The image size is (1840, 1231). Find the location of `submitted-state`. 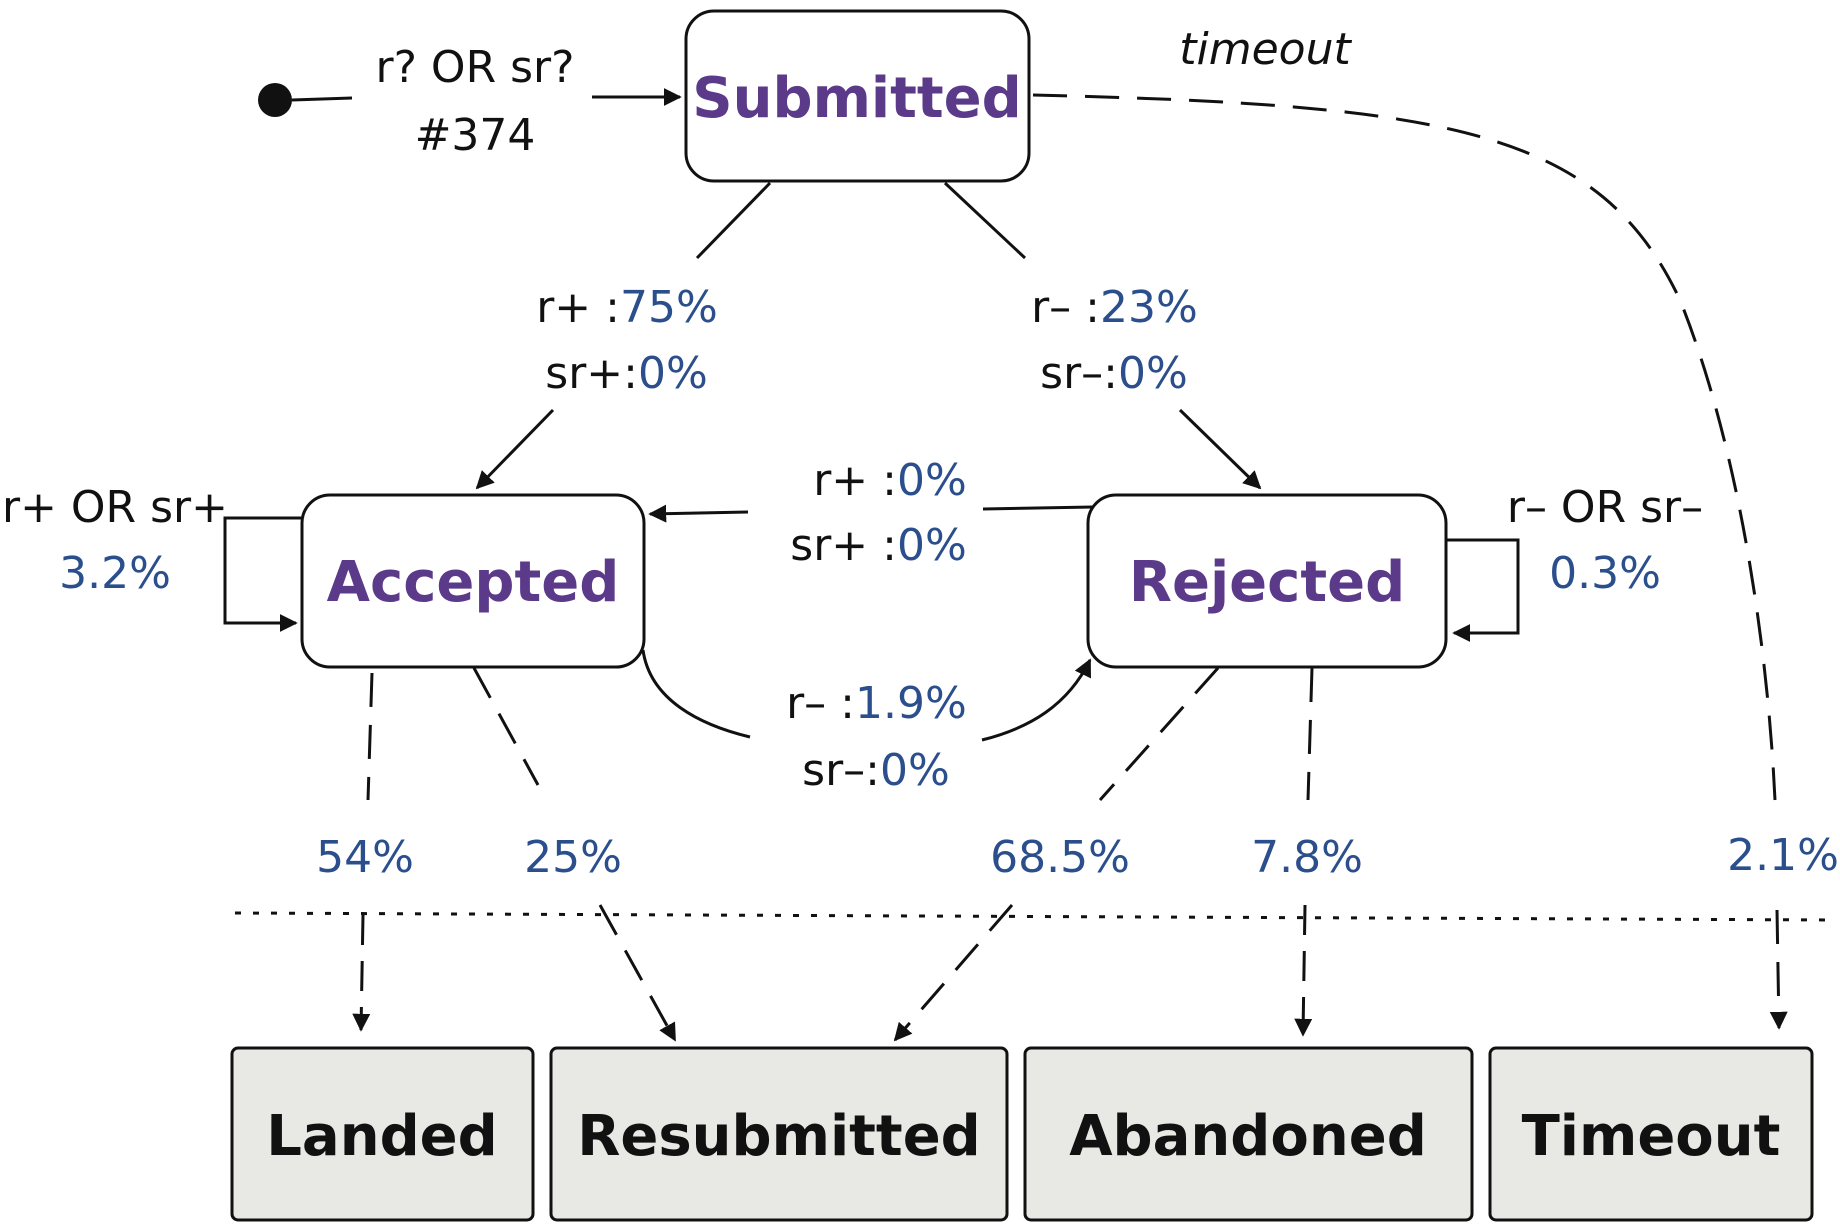

submitted-state is located at coordinates (857, 96).